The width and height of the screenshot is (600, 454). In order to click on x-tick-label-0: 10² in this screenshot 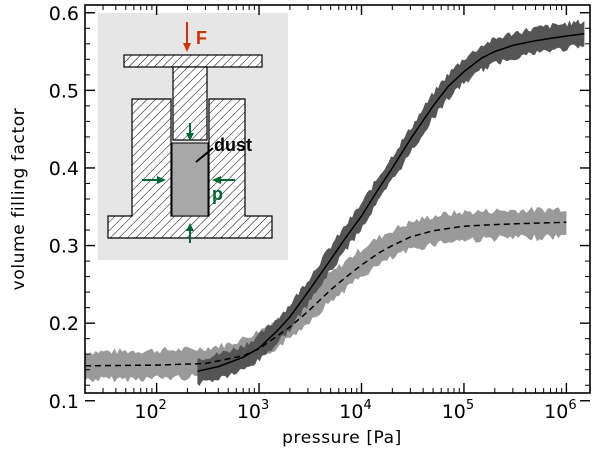, I will do `click(150, 410)`.